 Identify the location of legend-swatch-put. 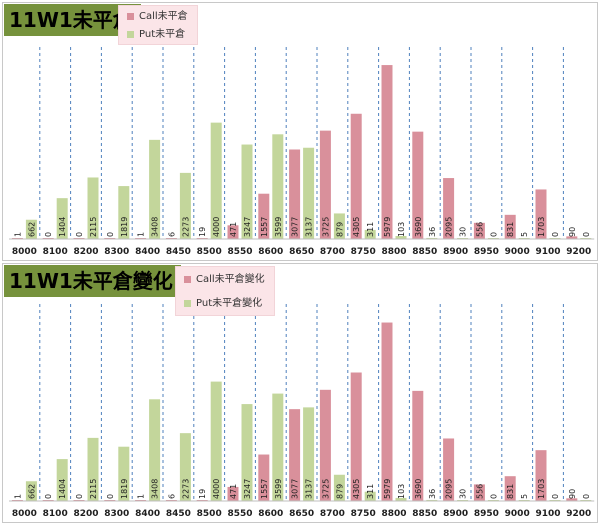
(187, 303).